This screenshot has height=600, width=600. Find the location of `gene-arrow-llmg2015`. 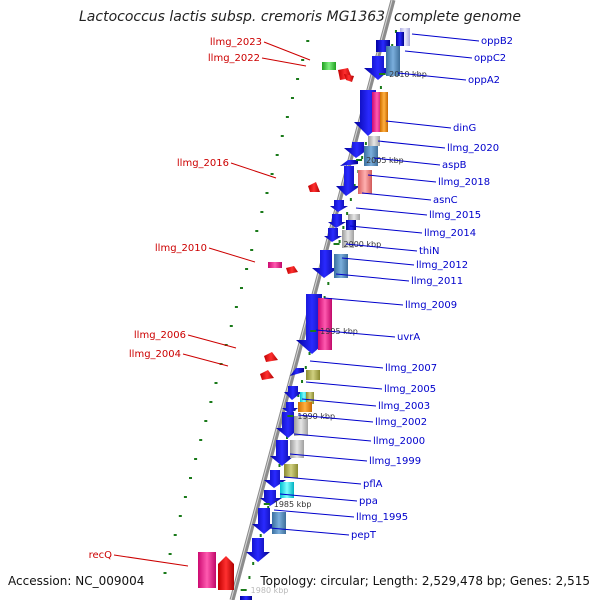

gene-arrow-llmg2015 is located at coordinates (339, 206).